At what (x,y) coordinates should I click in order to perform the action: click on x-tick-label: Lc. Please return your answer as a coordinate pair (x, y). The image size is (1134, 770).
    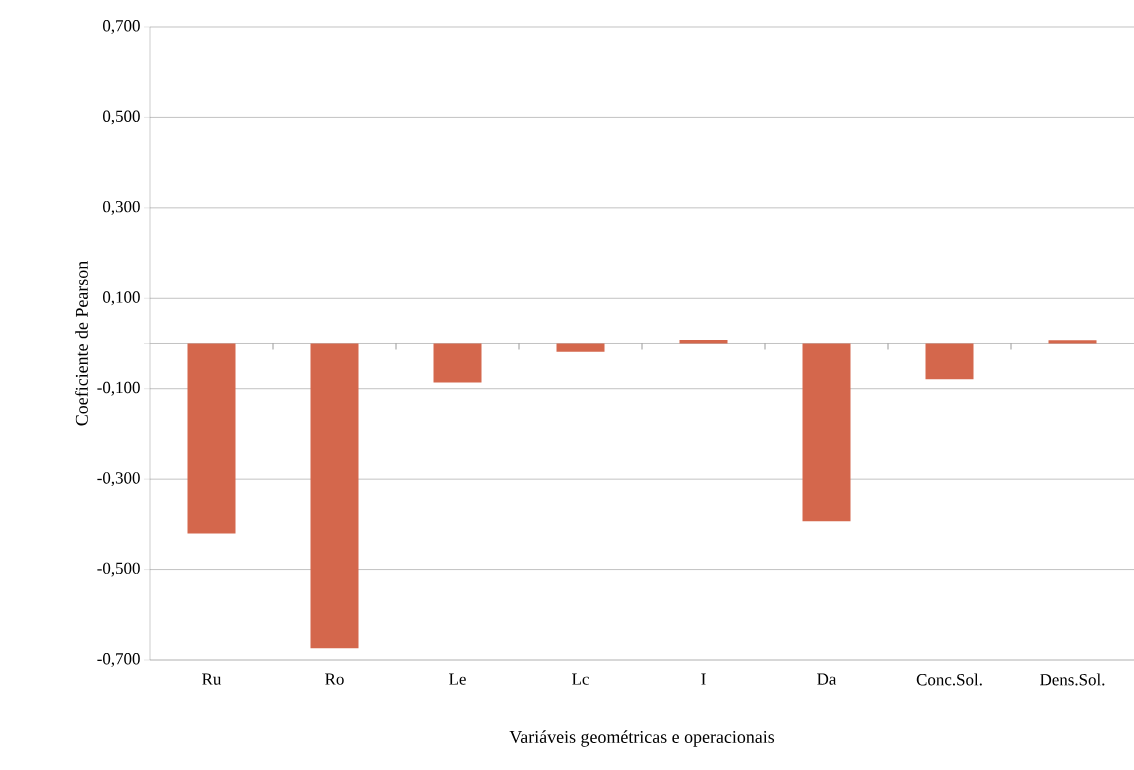
    Looking at the image, I should click on (580, 679).